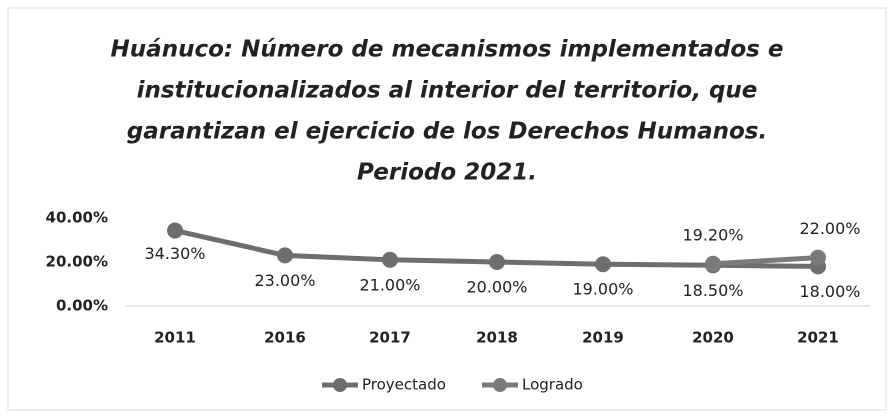 Image resolution: width=895 pixels, height=418 pixels. Describe the element at coordinates (829, 228) in the screenshot. I see `data-label: 22.00%` at that location.